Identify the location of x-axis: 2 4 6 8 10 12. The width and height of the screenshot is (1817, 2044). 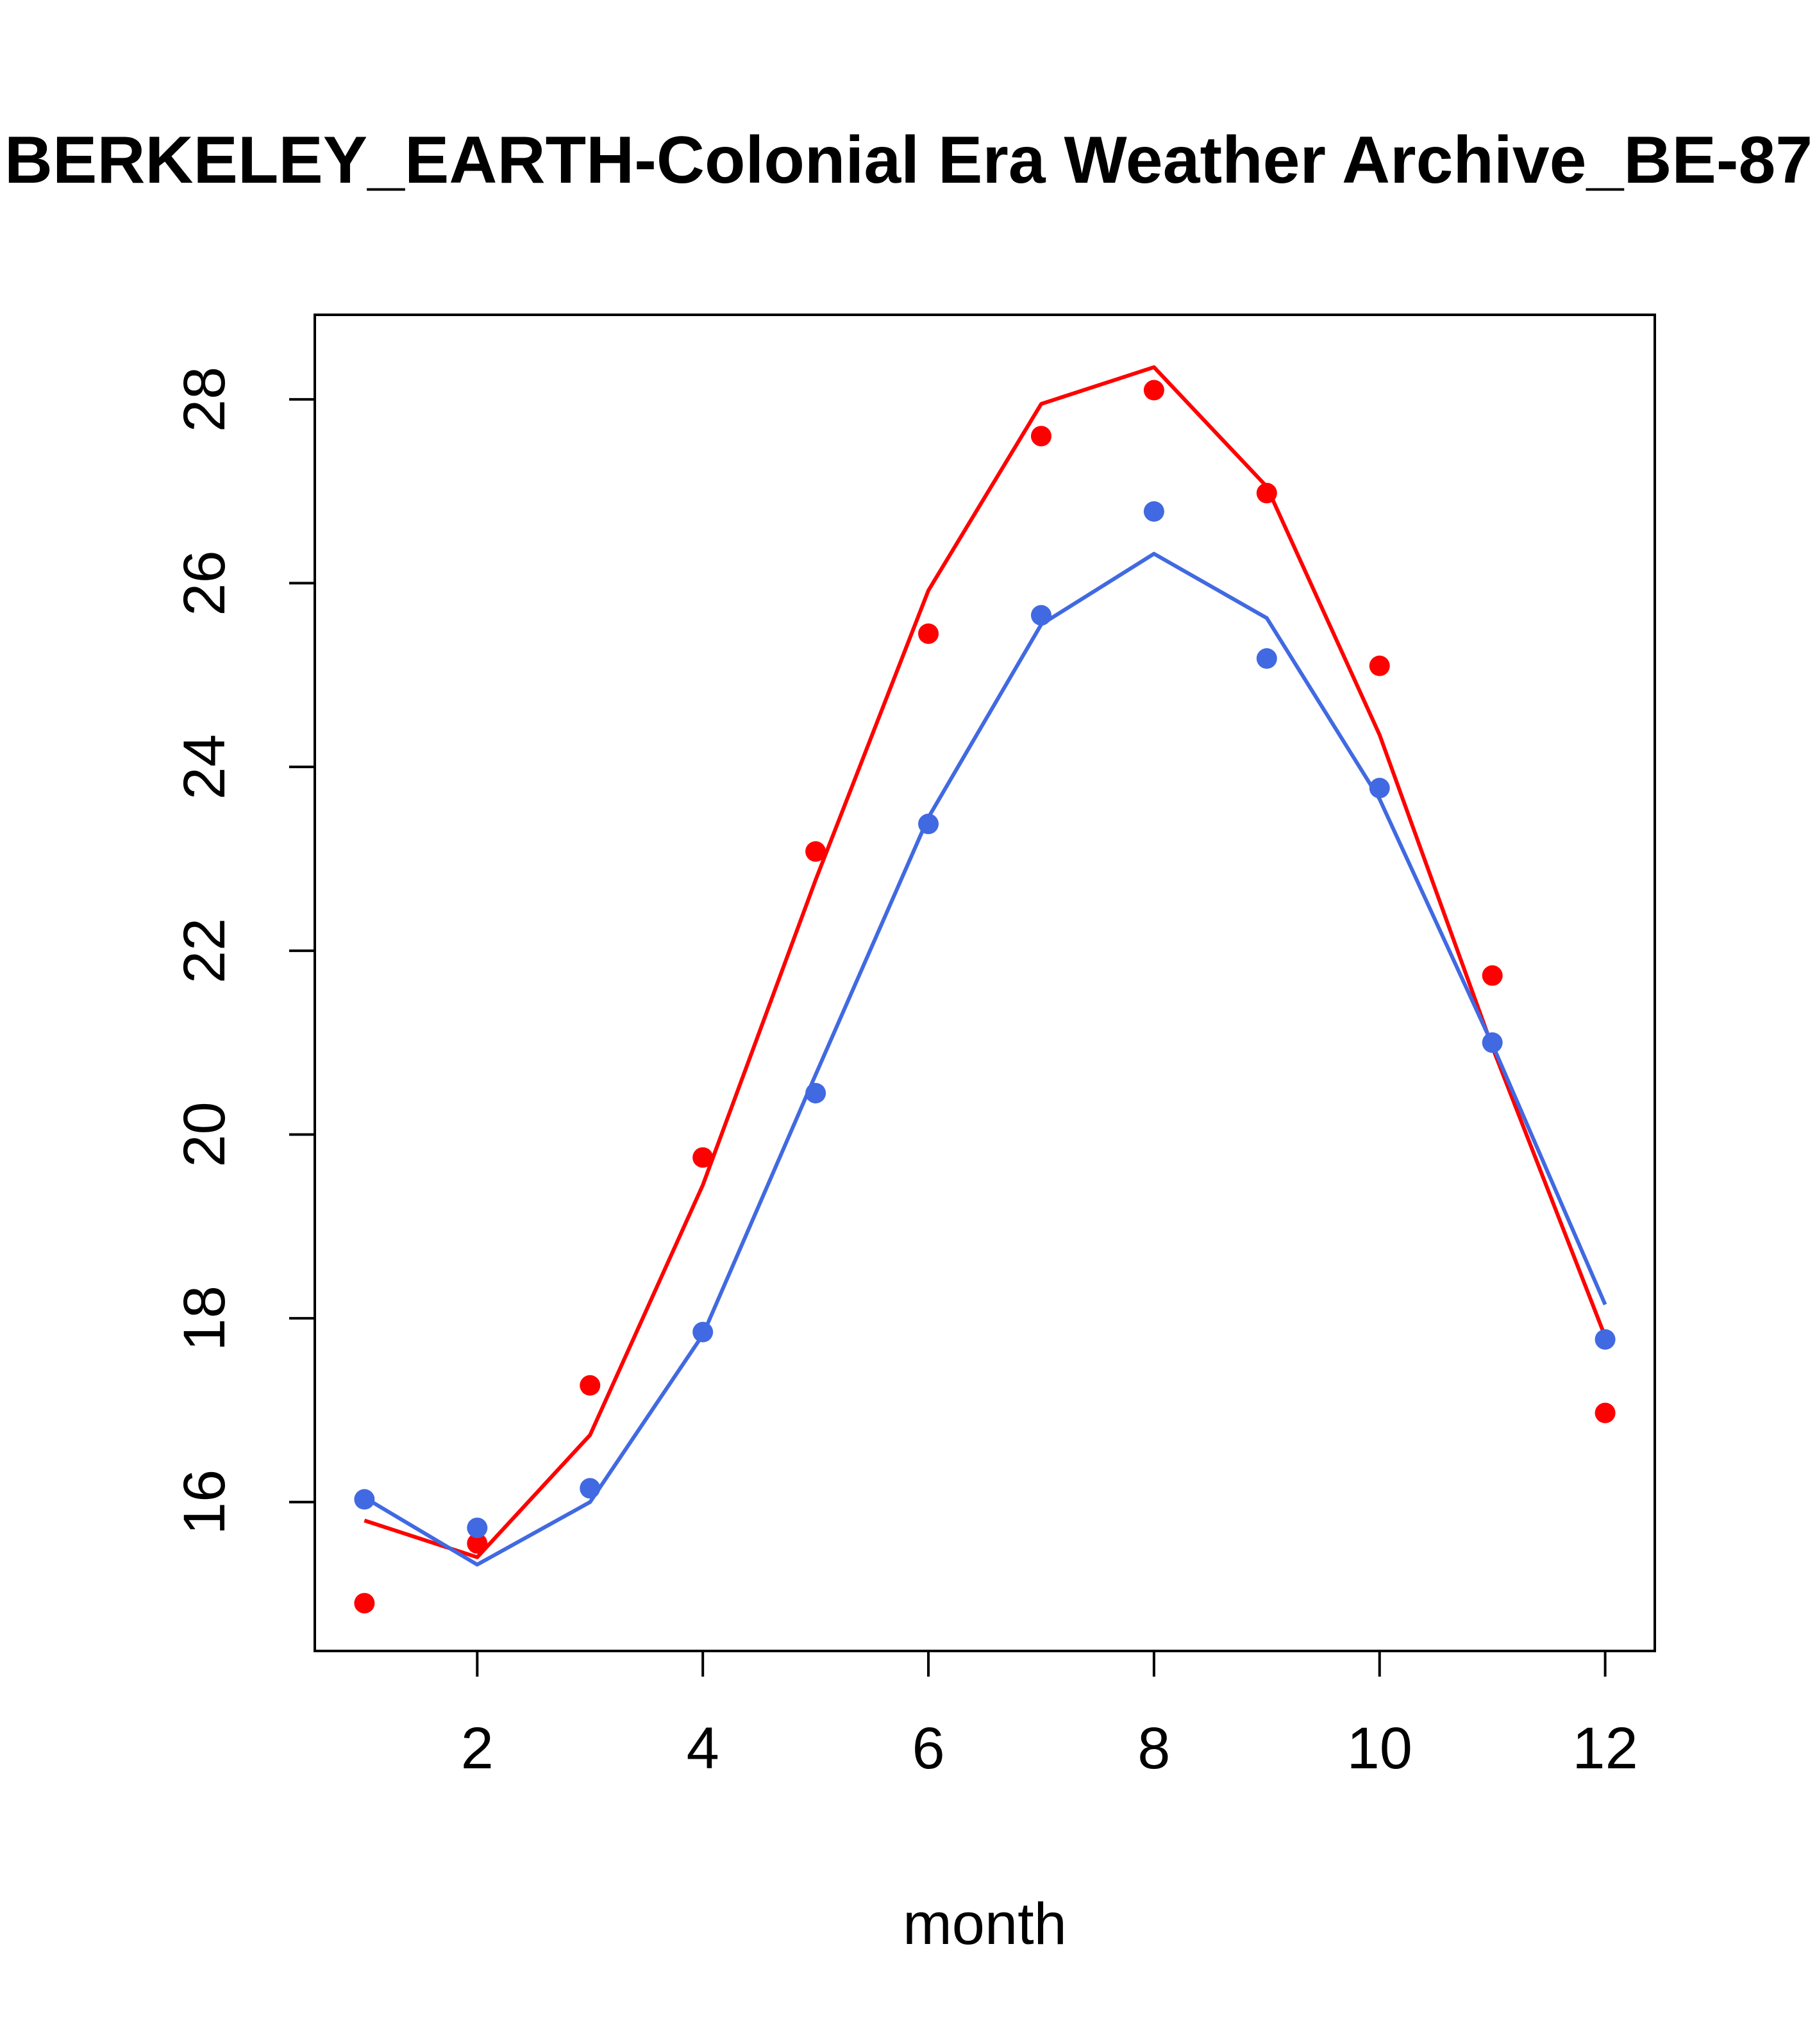
(1050, 1716).